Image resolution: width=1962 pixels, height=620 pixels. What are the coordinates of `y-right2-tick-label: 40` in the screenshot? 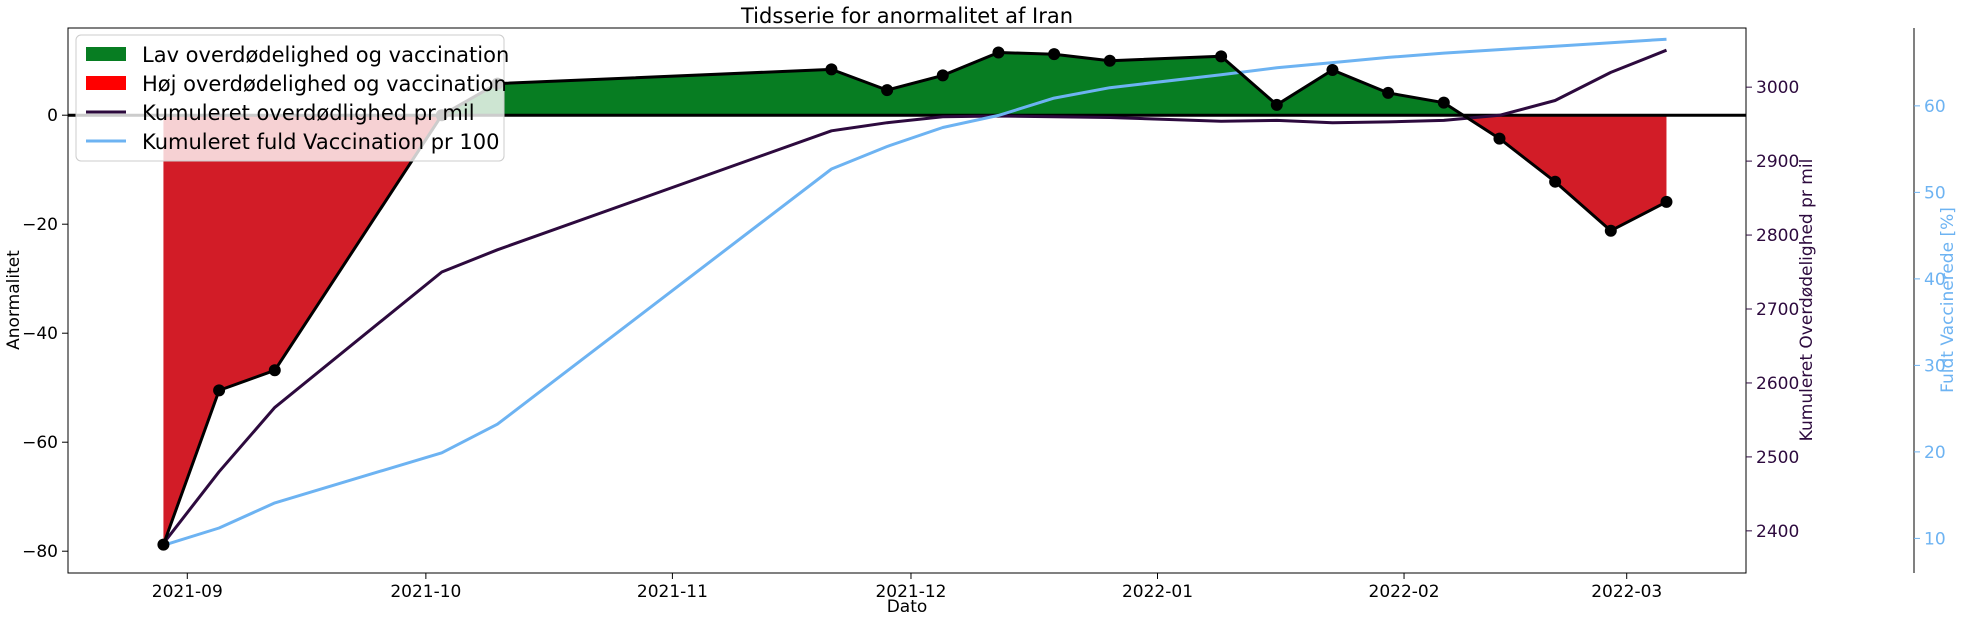 It's located at (1935, 280).